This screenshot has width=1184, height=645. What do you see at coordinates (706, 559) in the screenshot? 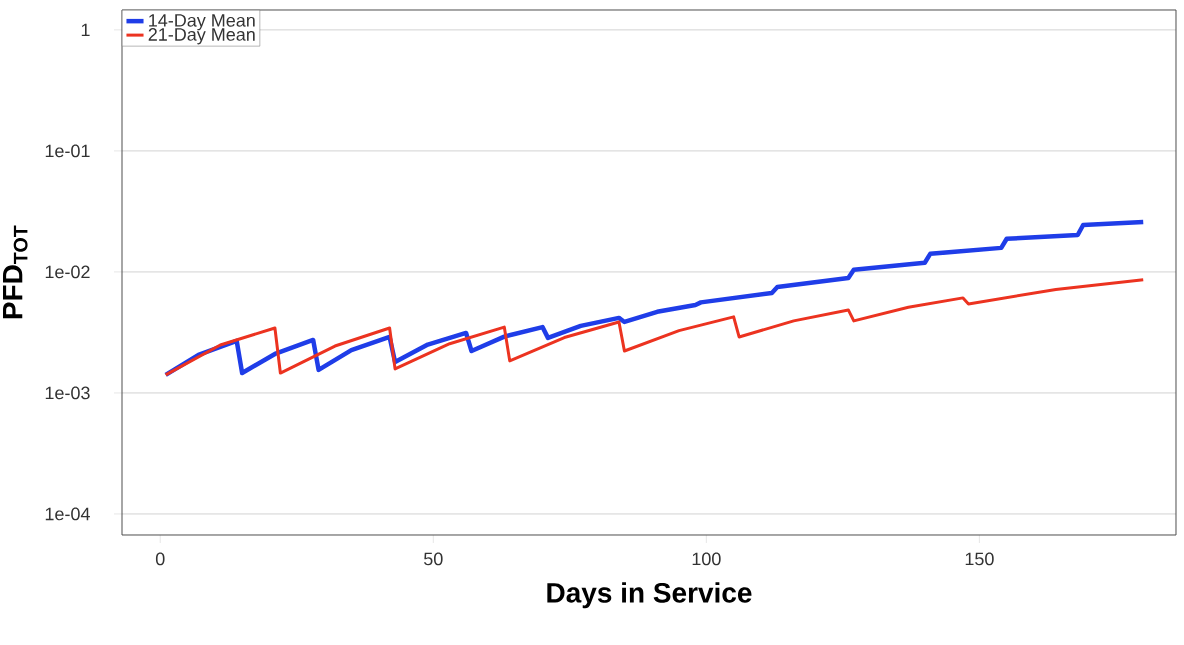
I see `x-tick-label: 100` at bounding box center [706, 559].